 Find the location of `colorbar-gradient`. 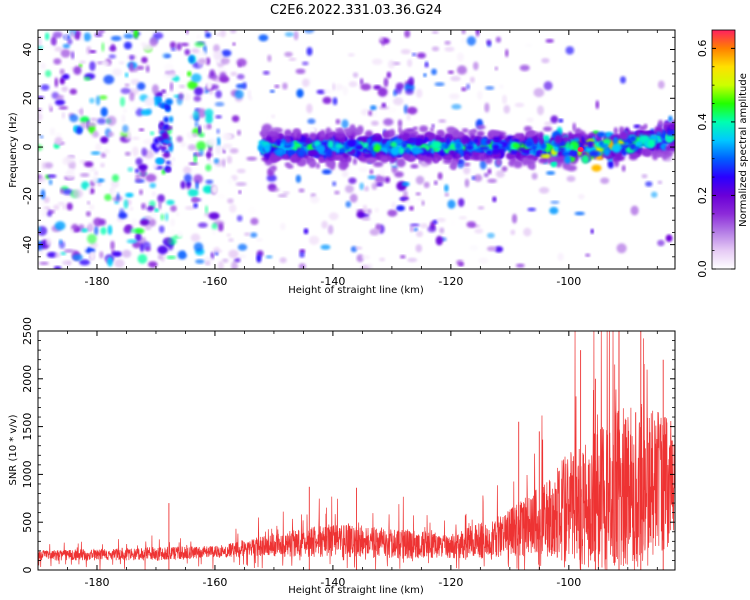

colorbar-gradient is located at coordinates (723, 149).